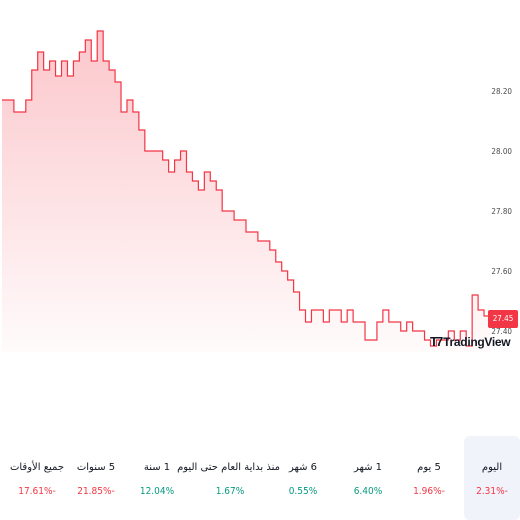 Image resolution: width=520 pixels, height=520 pixels. Describe the element at coordinates (501, 271) in the screenshot. I see `y-tick-label: 27.60` at that location.